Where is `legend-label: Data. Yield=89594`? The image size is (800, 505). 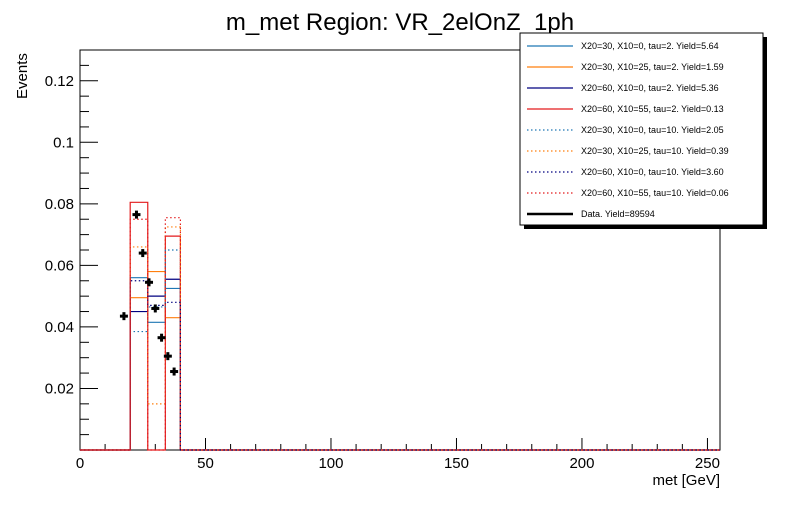 legend-label: Data. Yield=89594 is located at coordinates (618, 214).